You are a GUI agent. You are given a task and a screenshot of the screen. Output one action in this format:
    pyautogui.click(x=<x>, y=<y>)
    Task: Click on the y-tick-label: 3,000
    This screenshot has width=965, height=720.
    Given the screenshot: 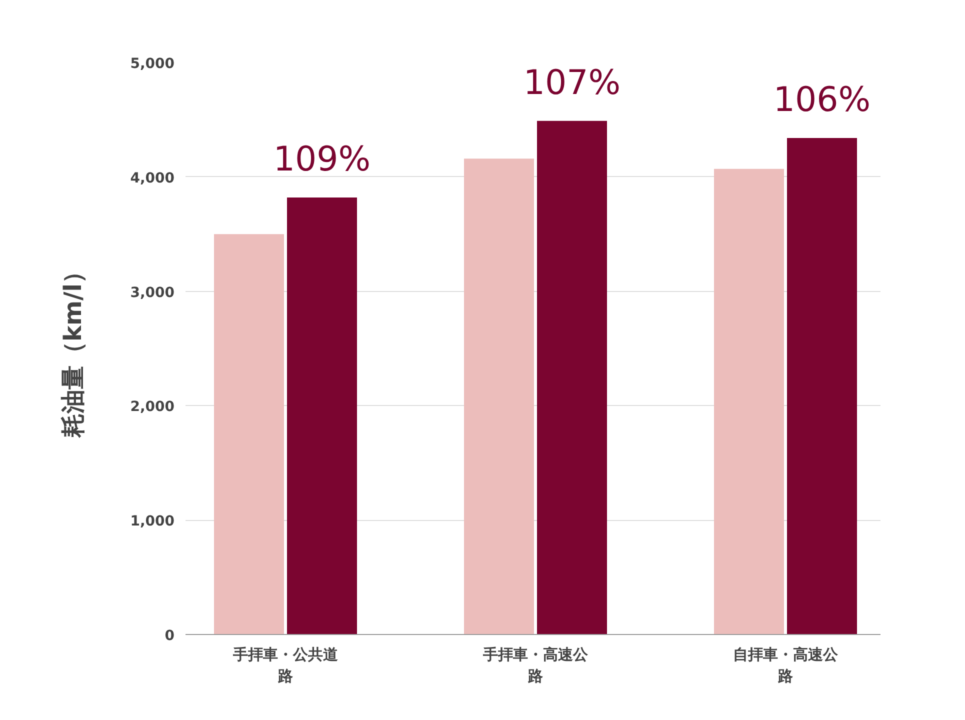 What is the action you would take?
    pyautogui.click(x=152, y=292)
    